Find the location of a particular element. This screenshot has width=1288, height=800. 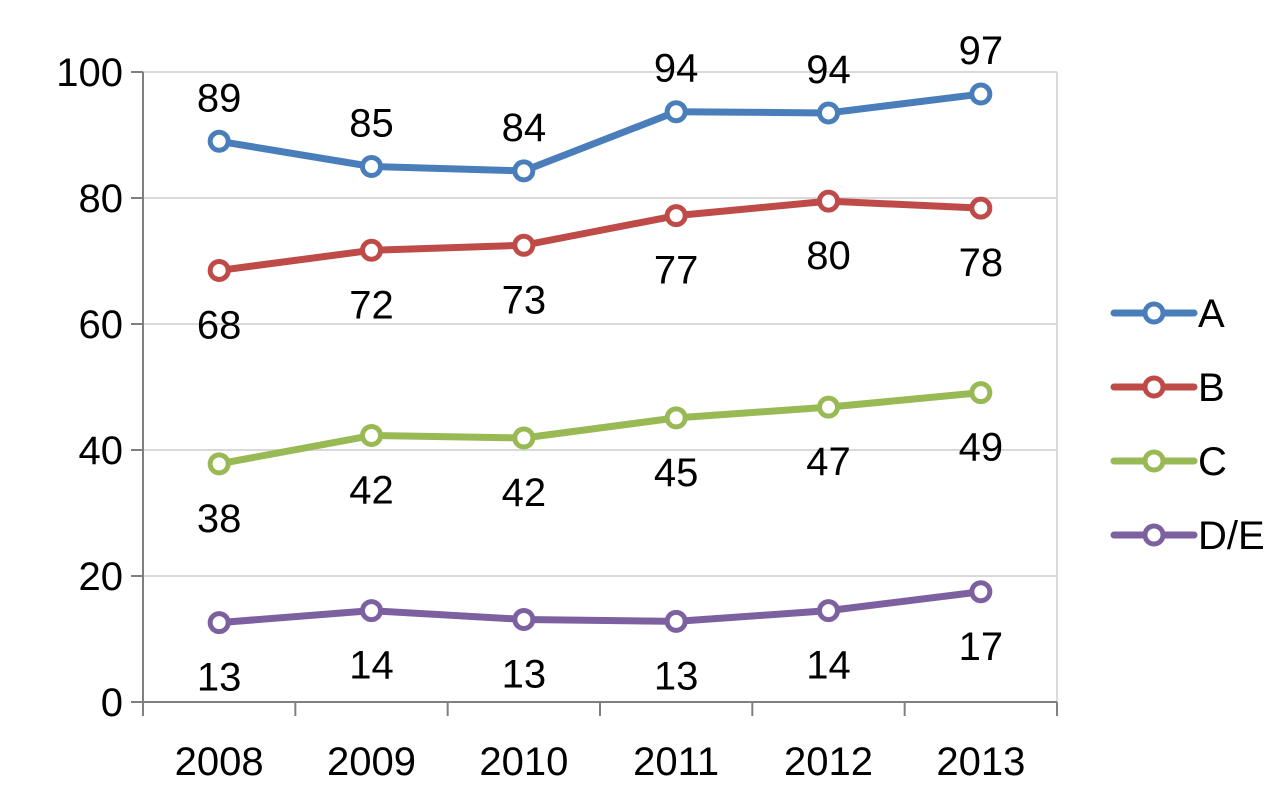

x-tick-label: 2010 is located at coordinates (523, 762).